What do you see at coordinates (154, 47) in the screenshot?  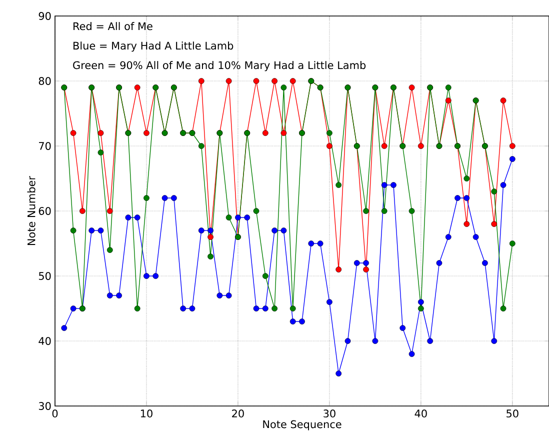 I see `annotation: Blue = Mary Had A Little Lamb` at bounding box center [154, 47].